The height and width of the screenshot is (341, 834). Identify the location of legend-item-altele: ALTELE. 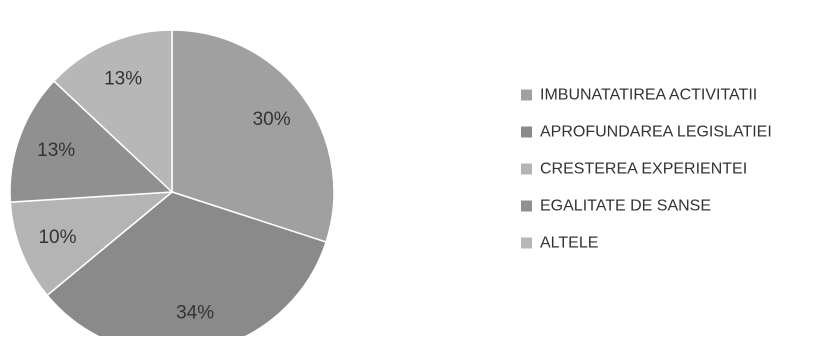
(559, 243).